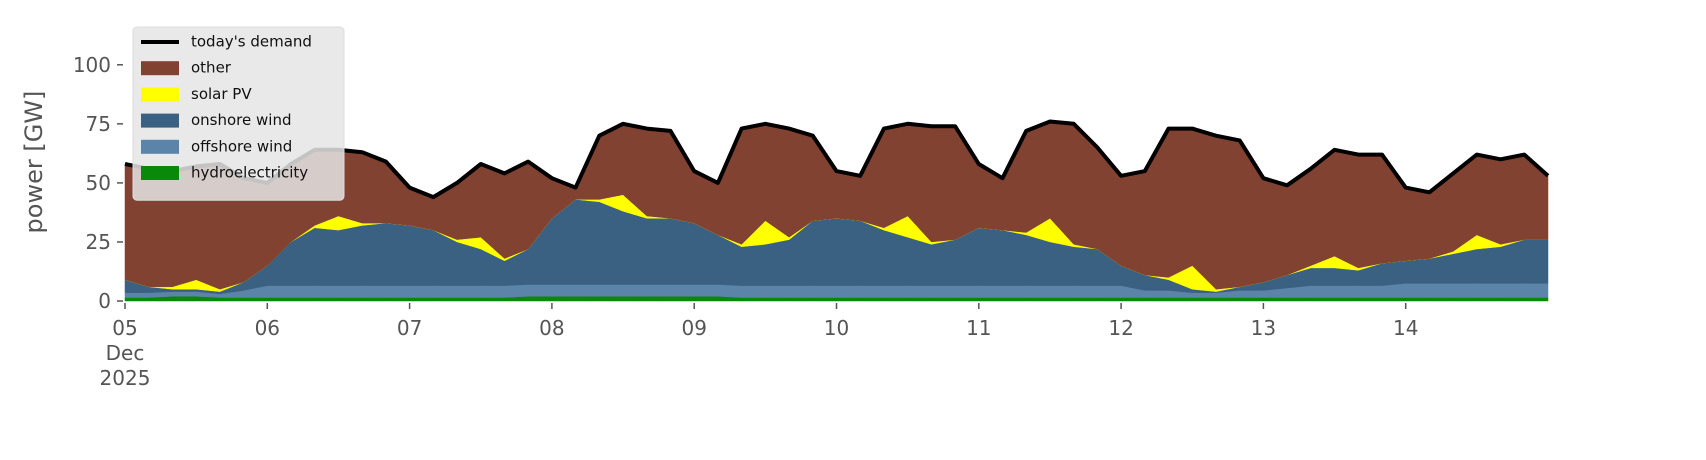 The width and height of the screenshot is (1706, 460). I want to click on y-tick-label: 0, so click(104, 301).